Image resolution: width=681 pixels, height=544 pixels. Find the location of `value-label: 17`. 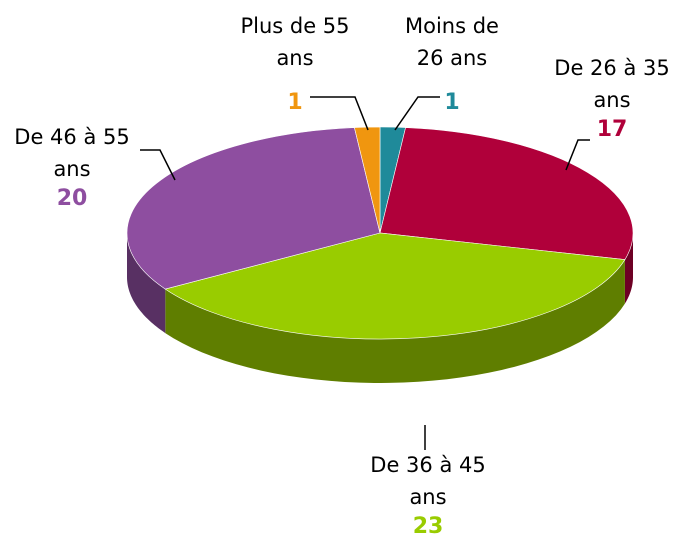

value-label: 17 is located at coordinates (612, 129).